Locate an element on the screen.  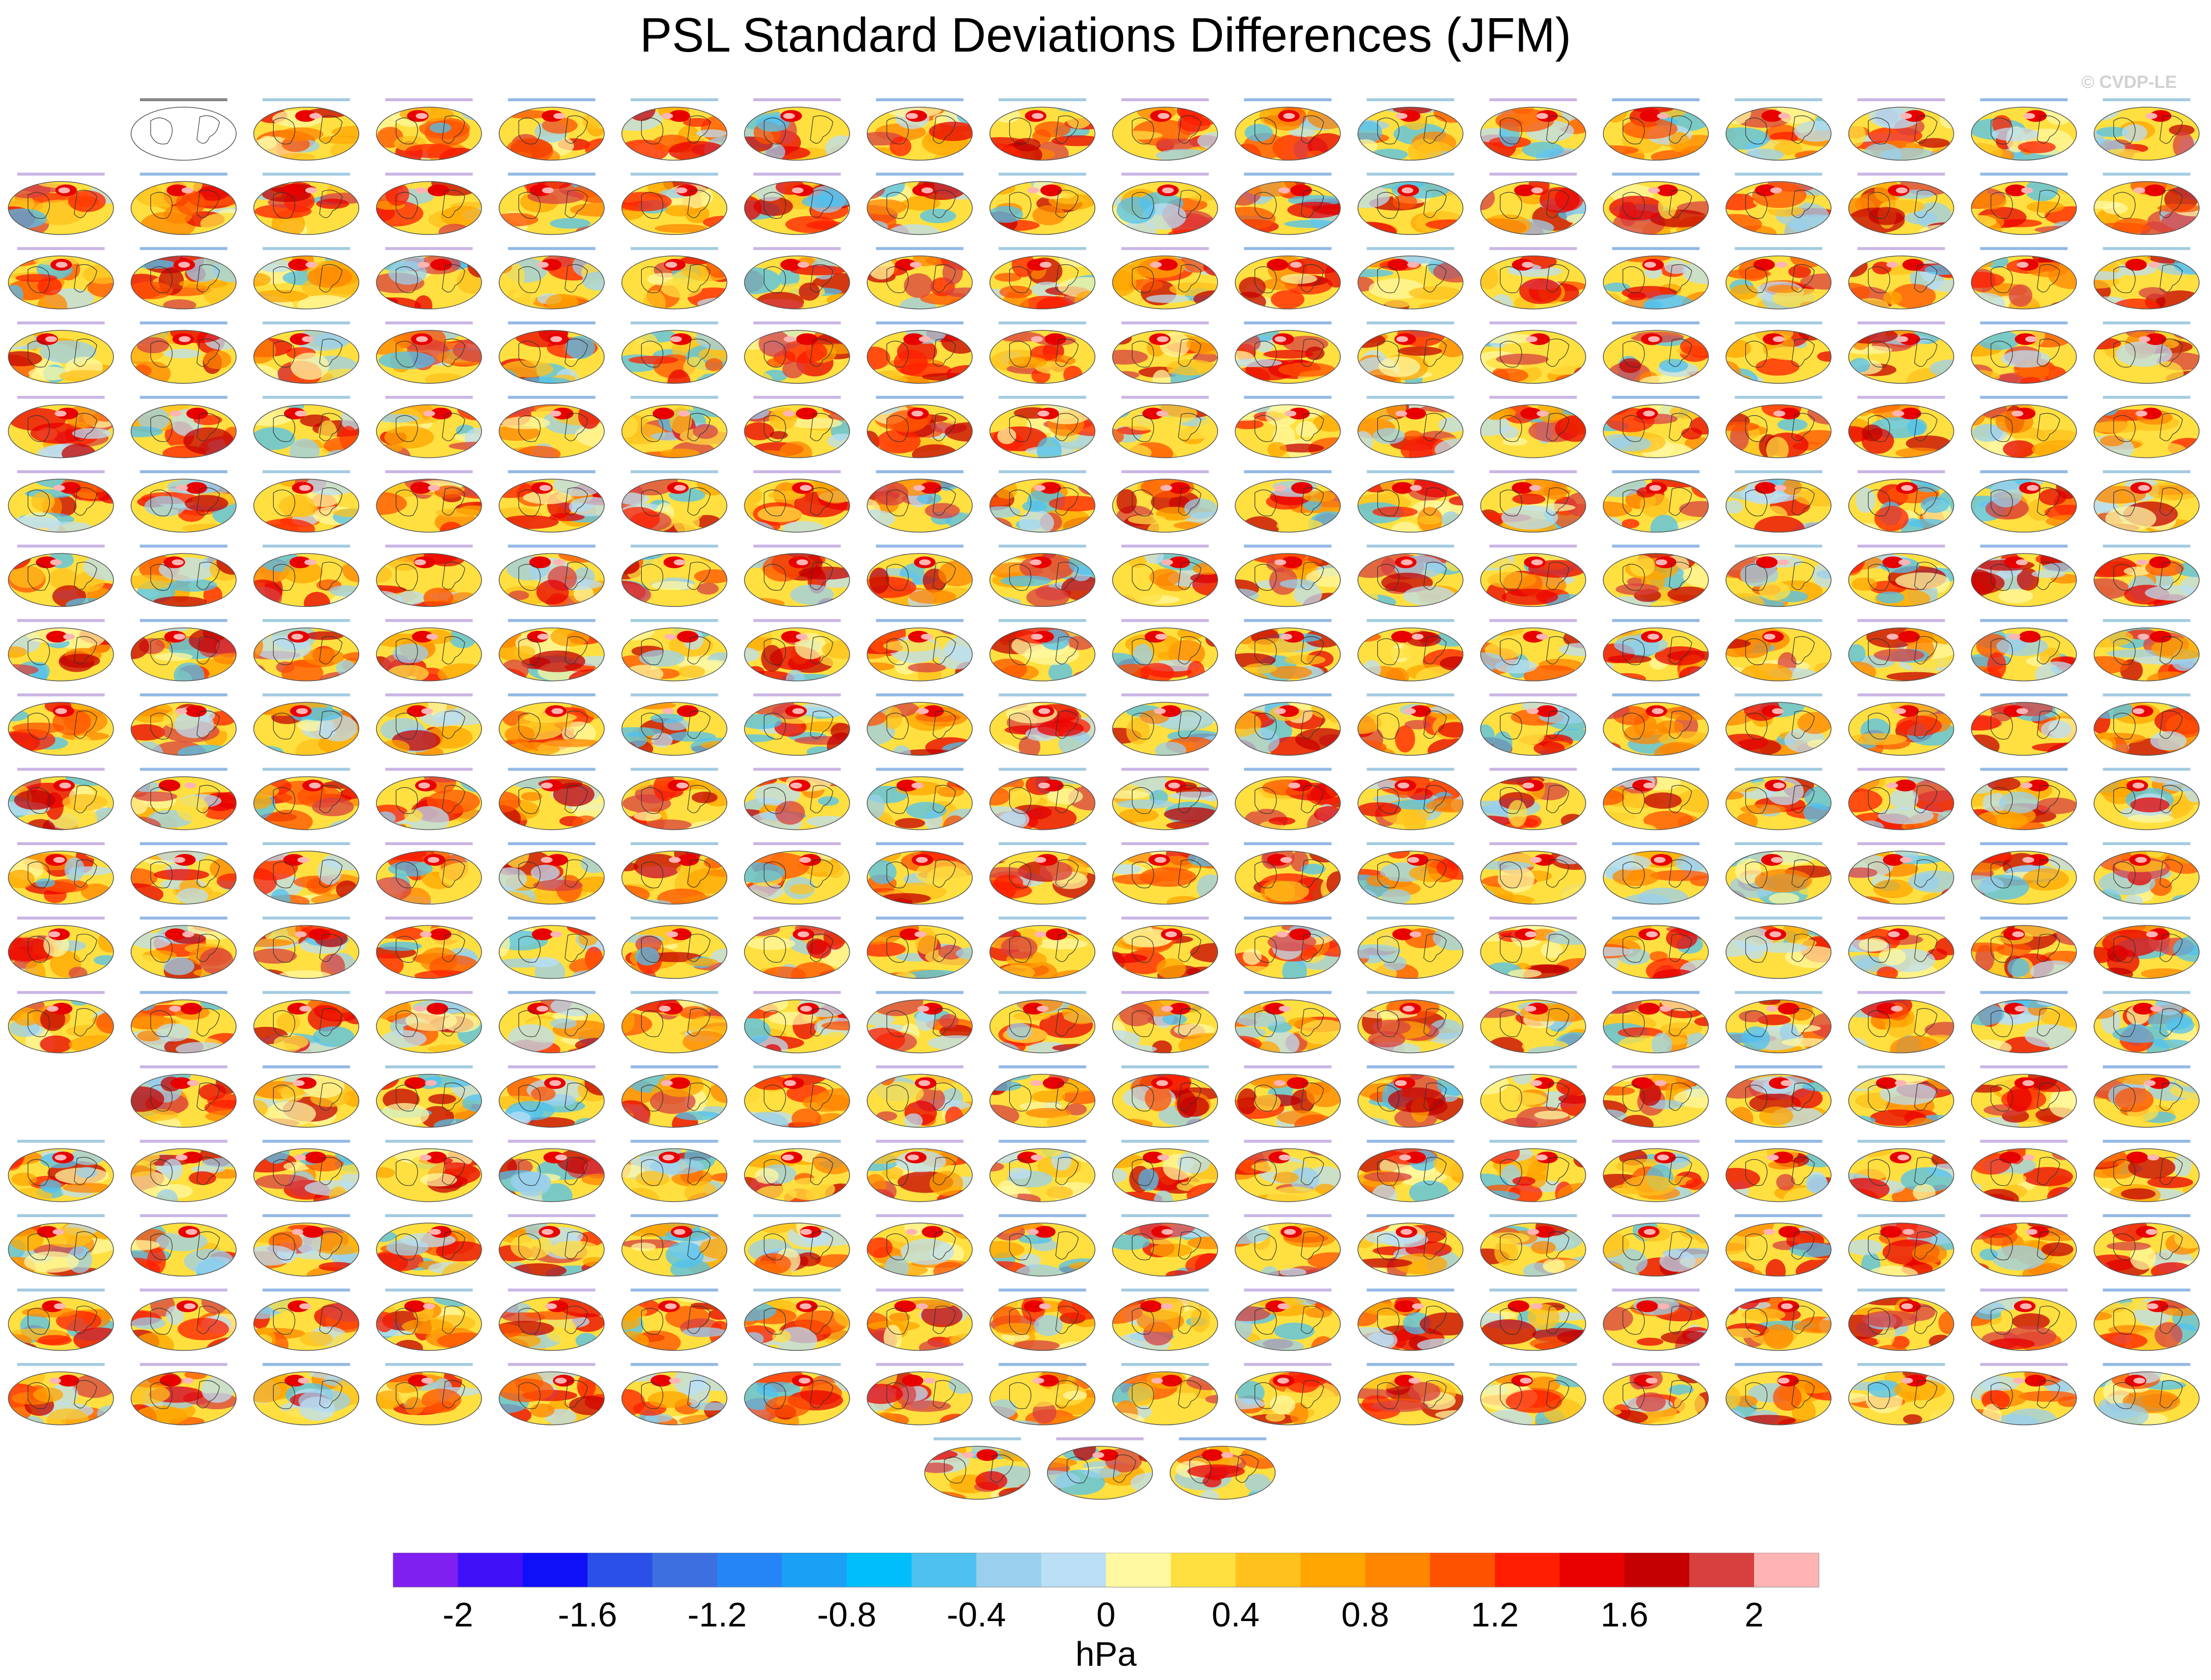
watermark: © CVDP-LE is located at coordinates (2129, 82).